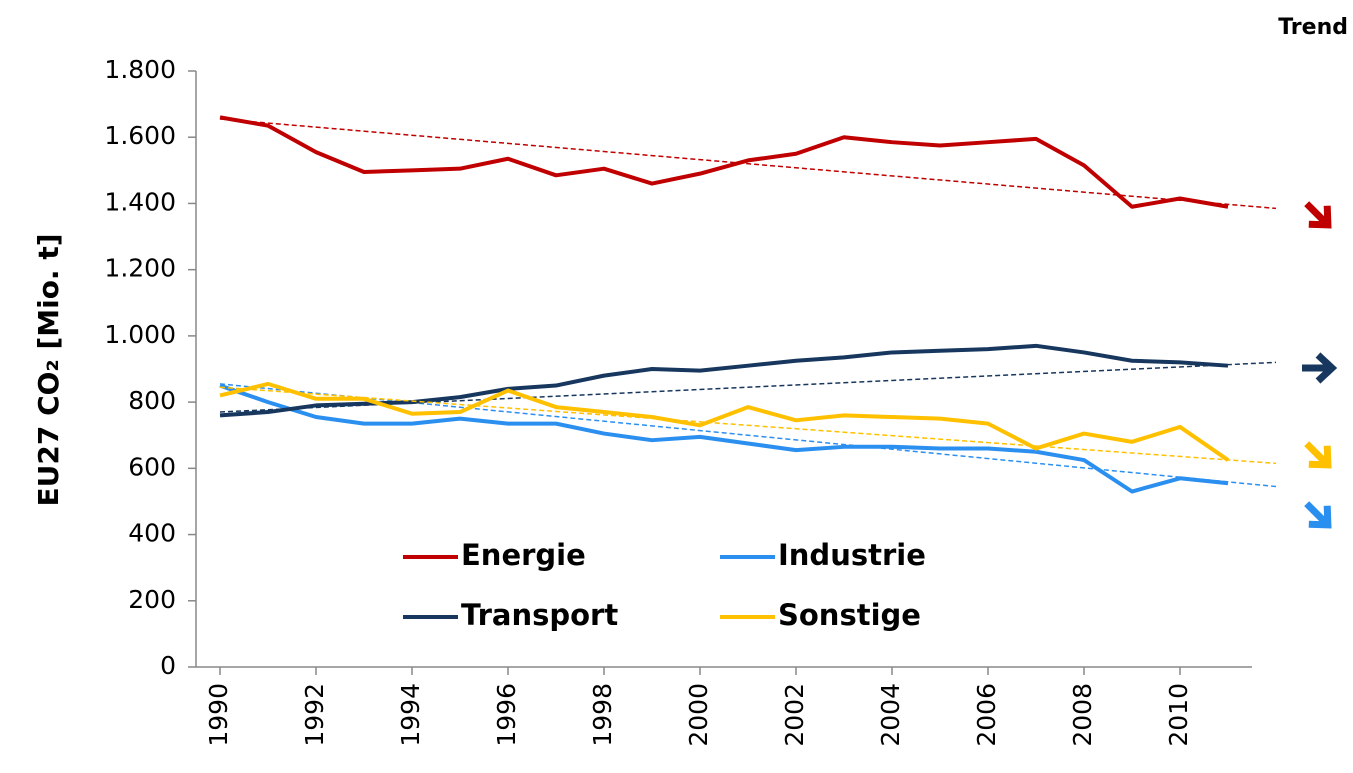  Describe the element at coordinates (168, 665) in the screenshot. I see `y-tick-label: 0` at that location.